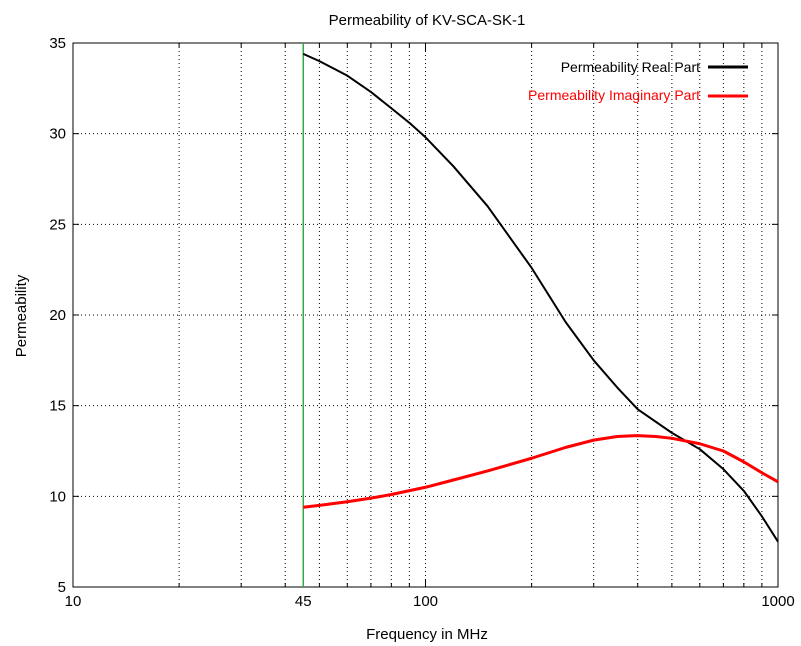 This screenshot has height=646, width=801. What do you see at coordinates (427, 20) in the screenshot?
I see `chart-title: Permeability of KV-SCA-SK-1` at bounding box center [427, 20].